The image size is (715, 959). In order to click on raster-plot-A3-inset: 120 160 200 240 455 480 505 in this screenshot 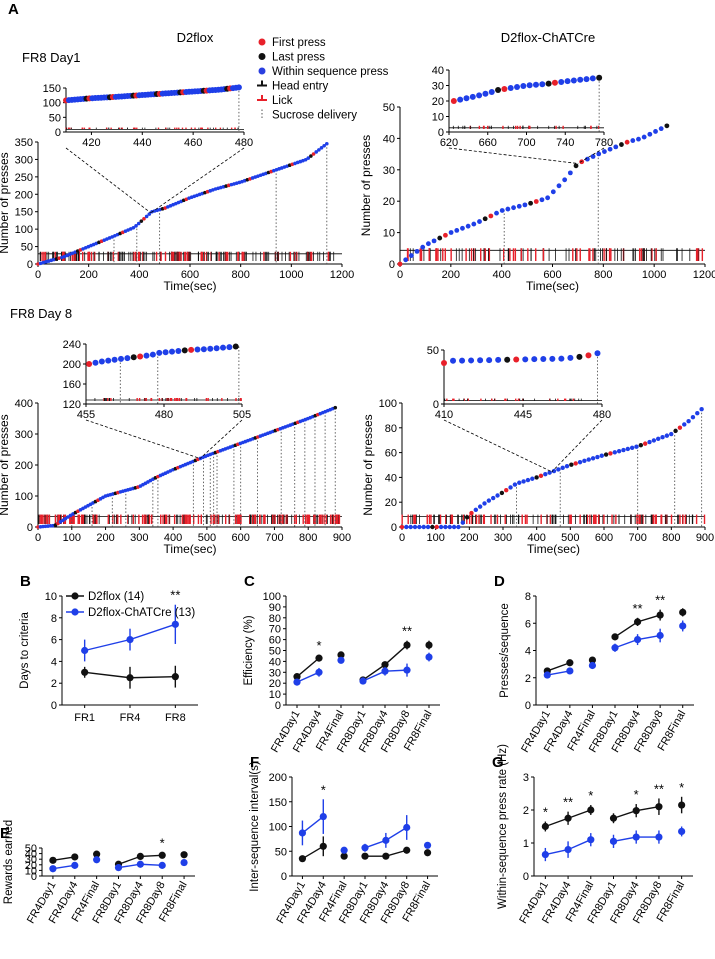, I will do `click(157, 380)`.